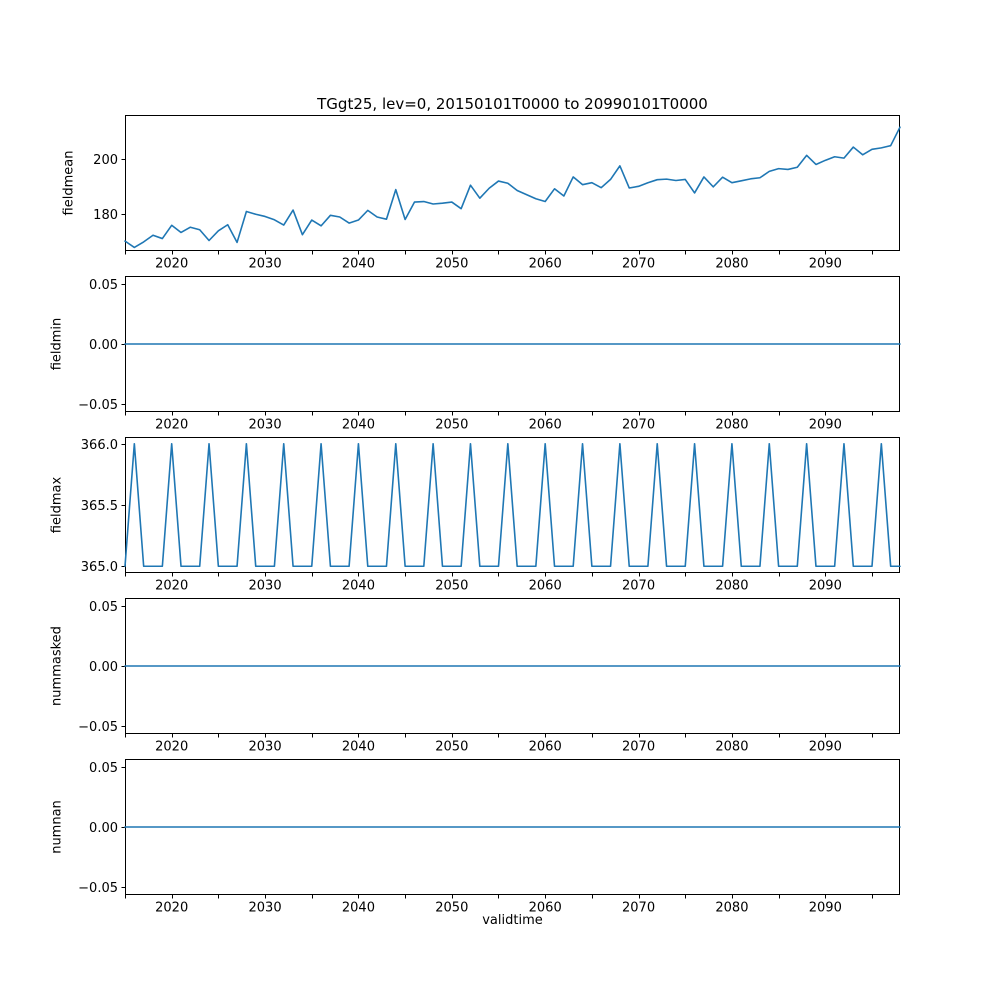 The image size is (1000, 1000). I want to click on y-axis-label-fieldmin: fieldmin, so click(57, 344).